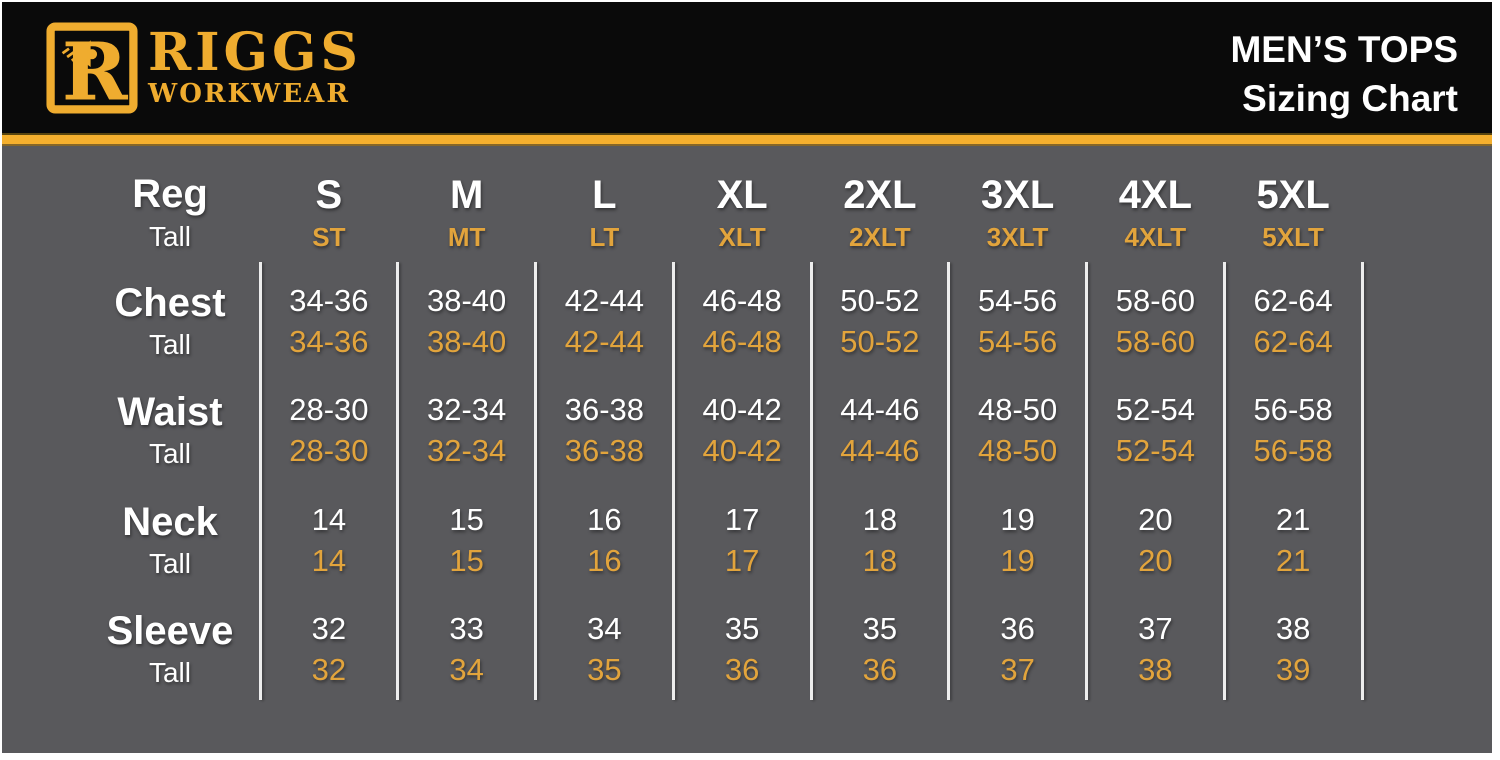 The width and height of the screenshot is (1500, 760). I want to click on measurement-value-reg: 38-40, so click(466, 300).